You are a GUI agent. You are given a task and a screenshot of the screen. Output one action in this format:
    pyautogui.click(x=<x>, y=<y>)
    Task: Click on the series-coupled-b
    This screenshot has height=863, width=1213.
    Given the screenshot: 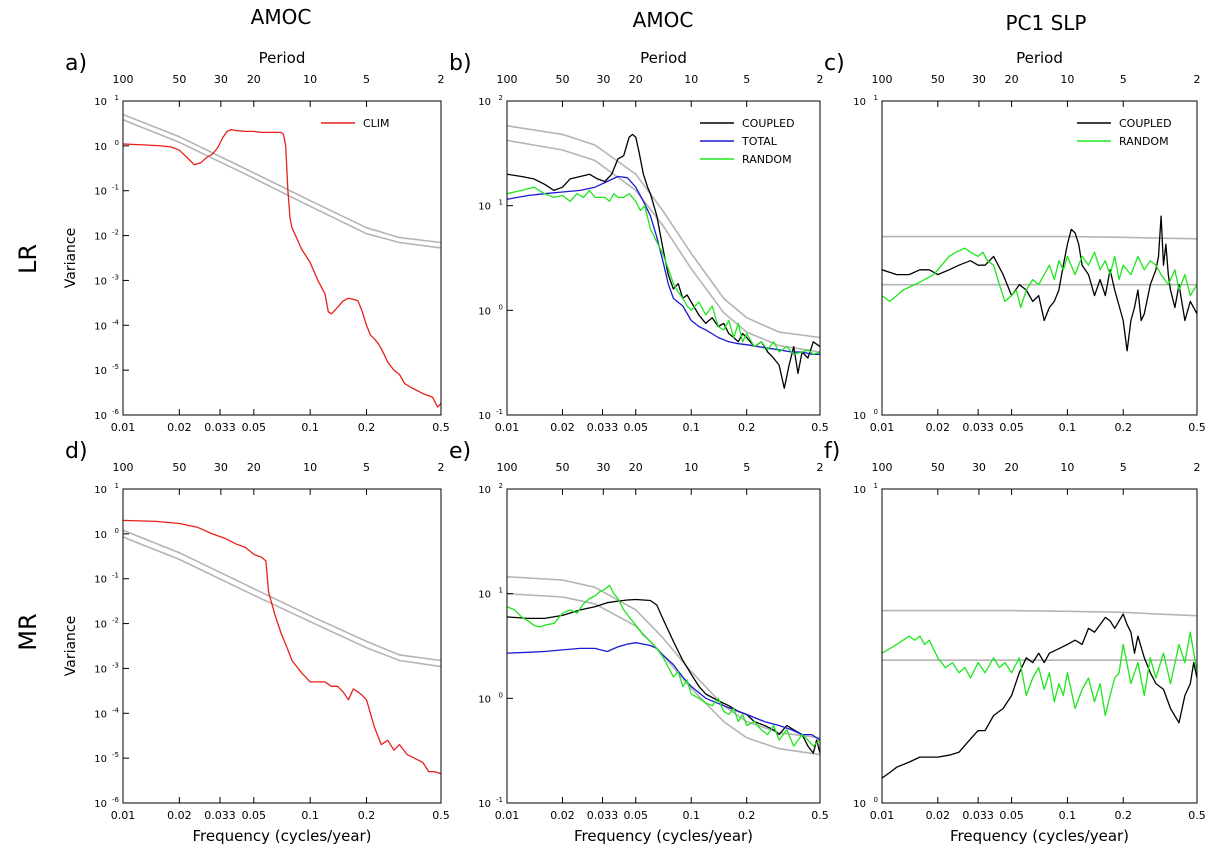 What is the action you would take?
    pyautogui.click(x=663, y=261)
    